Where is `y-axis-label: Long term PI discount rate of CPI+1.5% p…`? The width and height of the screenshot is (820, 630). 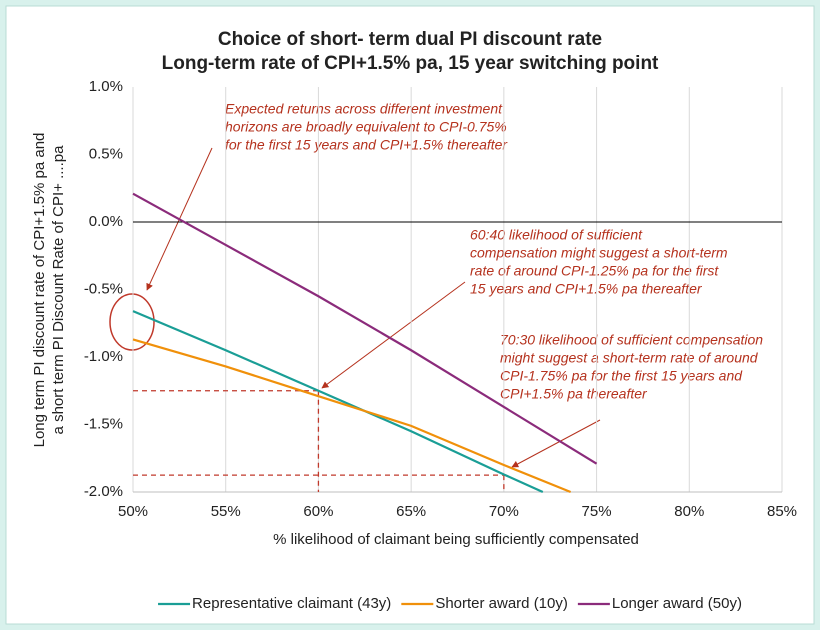 y-axis-label: Long term PI discount rate of CPI+1.5% p… is located at coordinates (49, 290).